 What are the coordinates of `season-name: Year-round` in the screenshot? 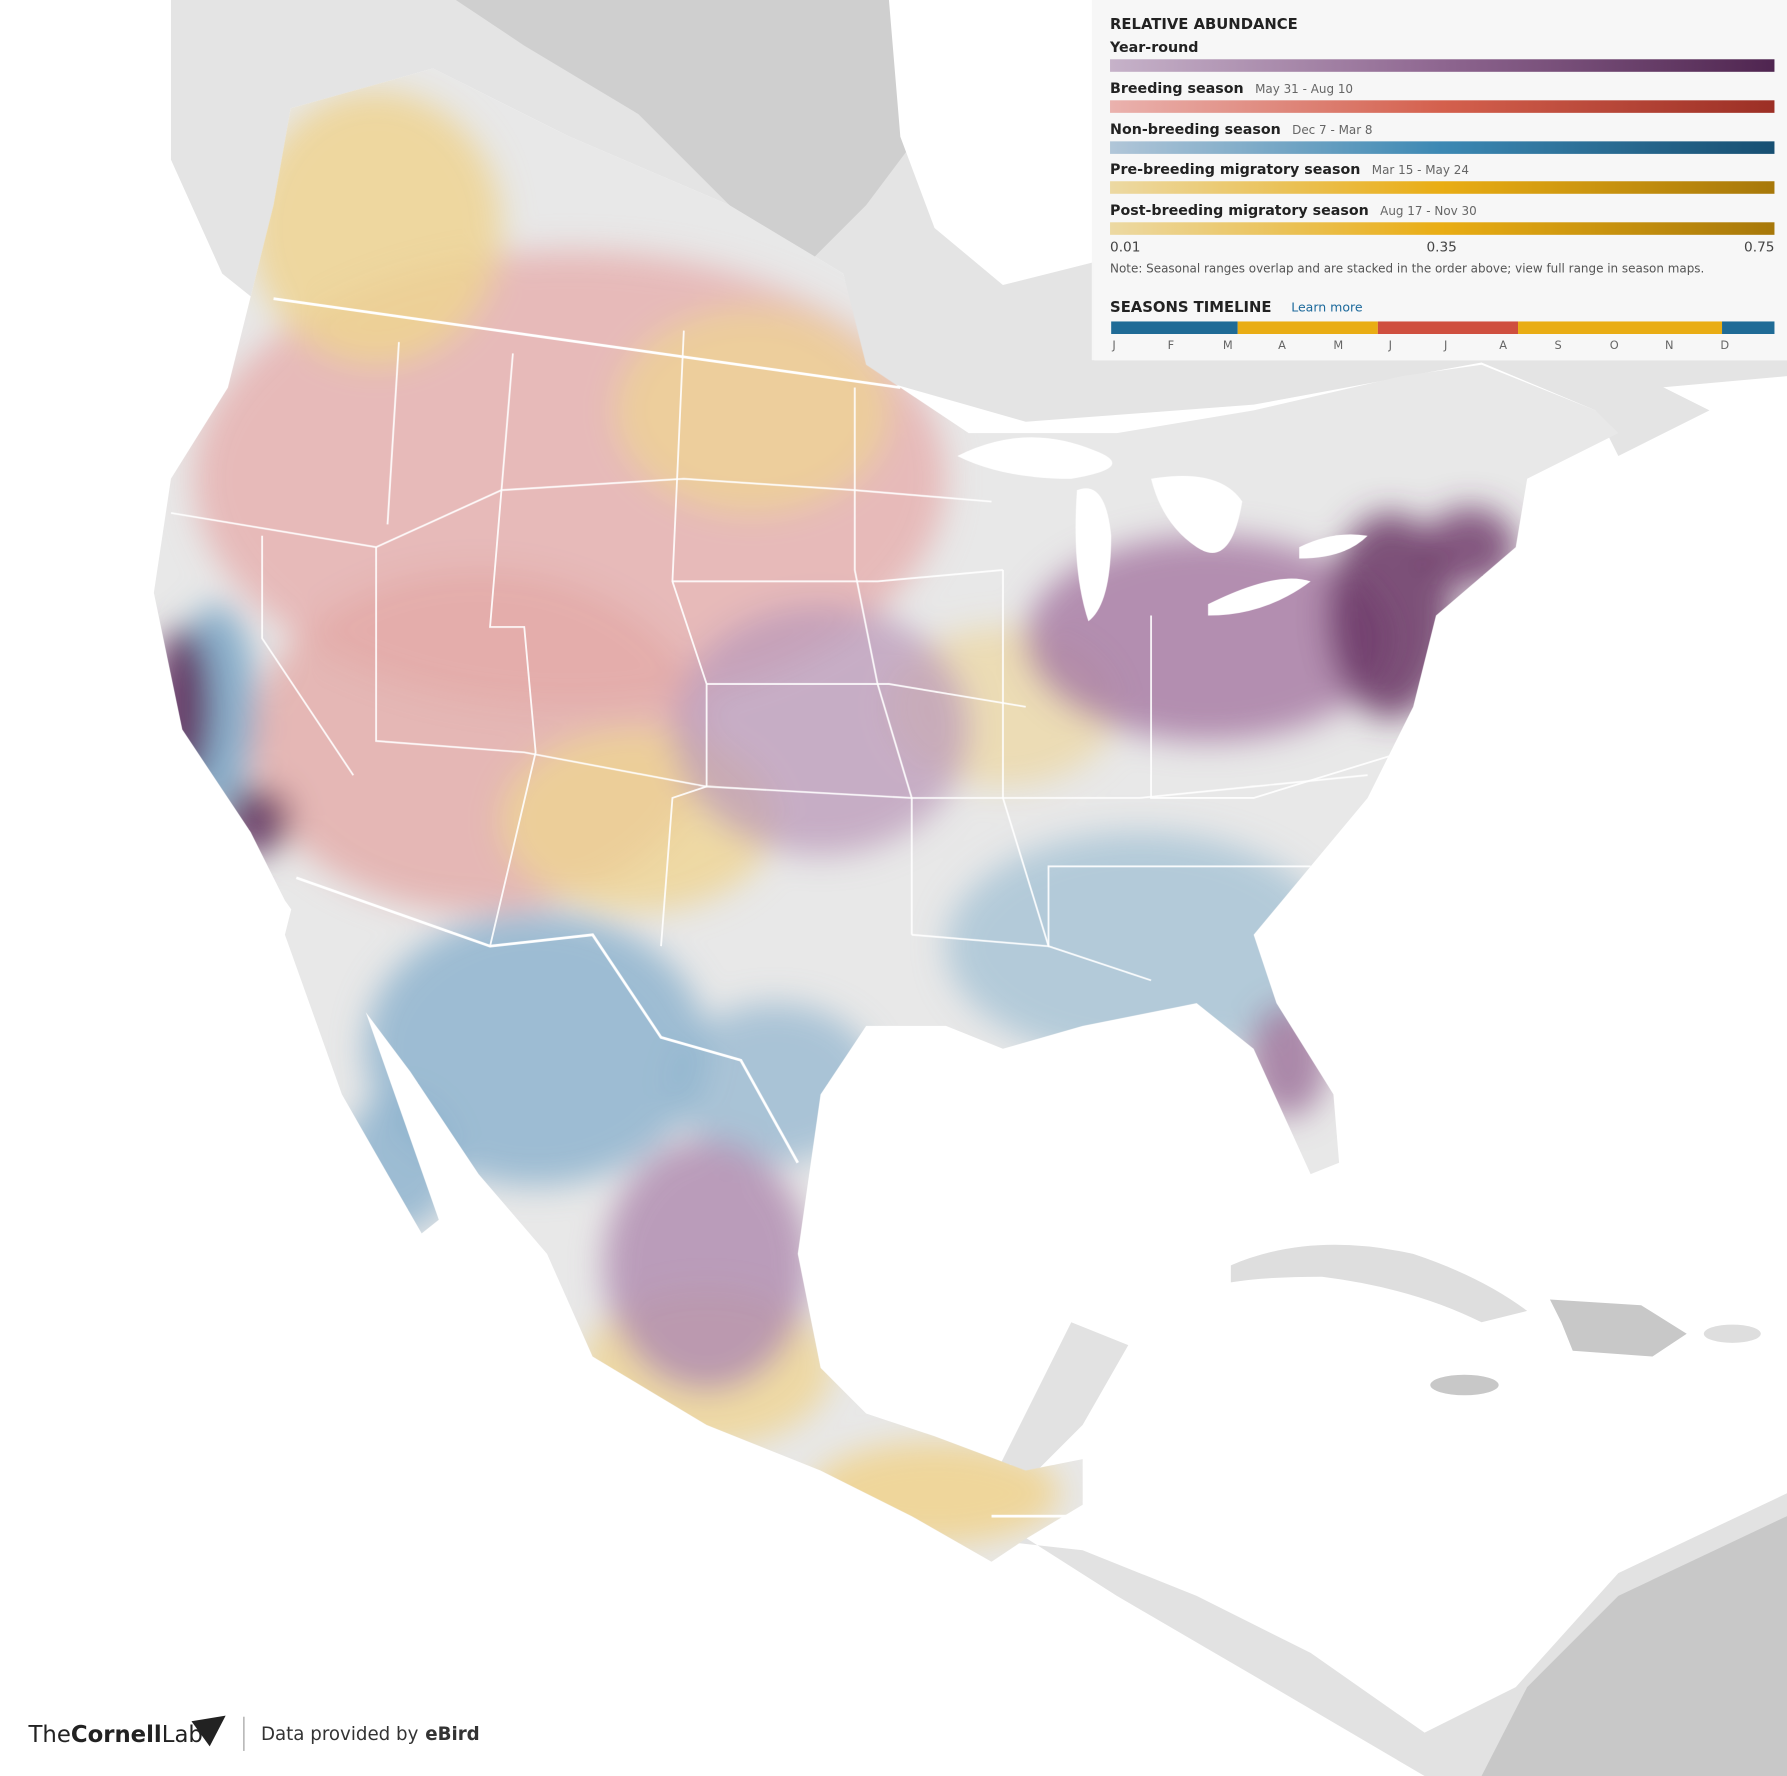 It's located at (1153, 48).